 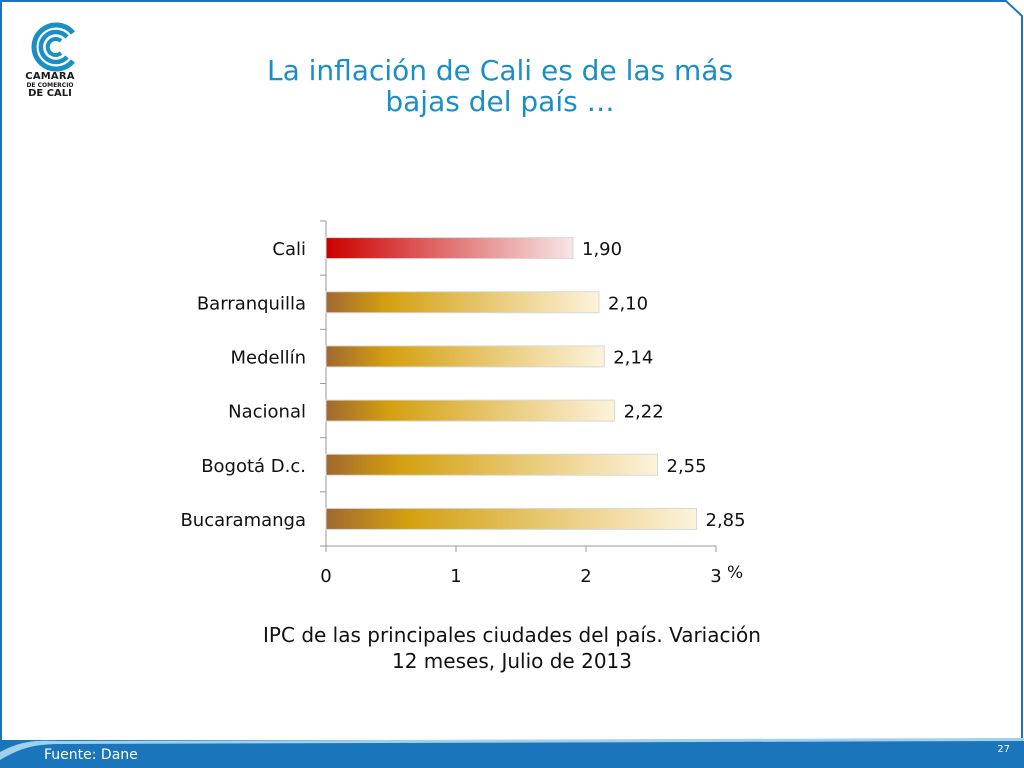 What do you see at coordinates (500, 70) in the screenshot?
I see `title-line-1: La inflación de Cali es de las más` at bounding box center [500, 70].